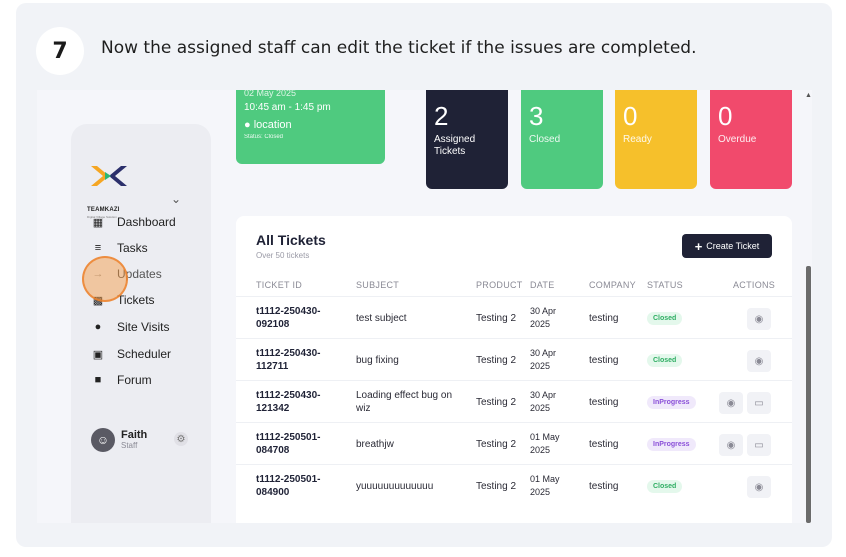 The image size is (846, 557). I want to click on ticket-subject: breathjw, so click(375, 444).